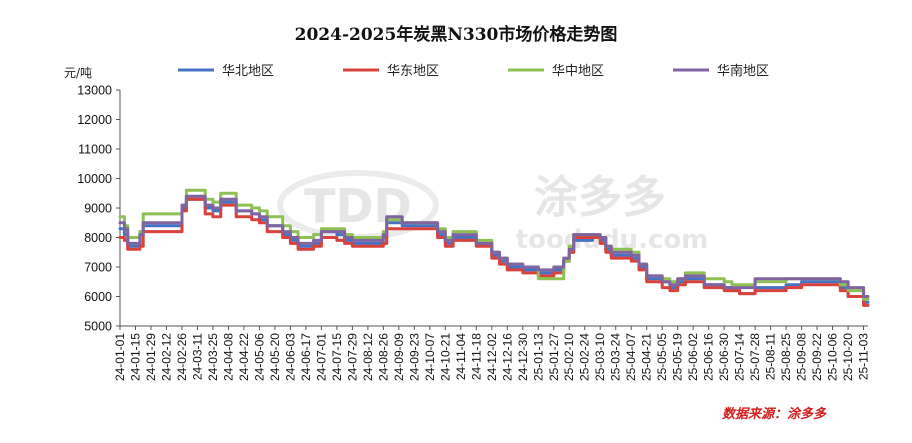  Describe the element at coordinates (98, 327) in the screenshot. I see `y-tick-label: 5000` at that location.